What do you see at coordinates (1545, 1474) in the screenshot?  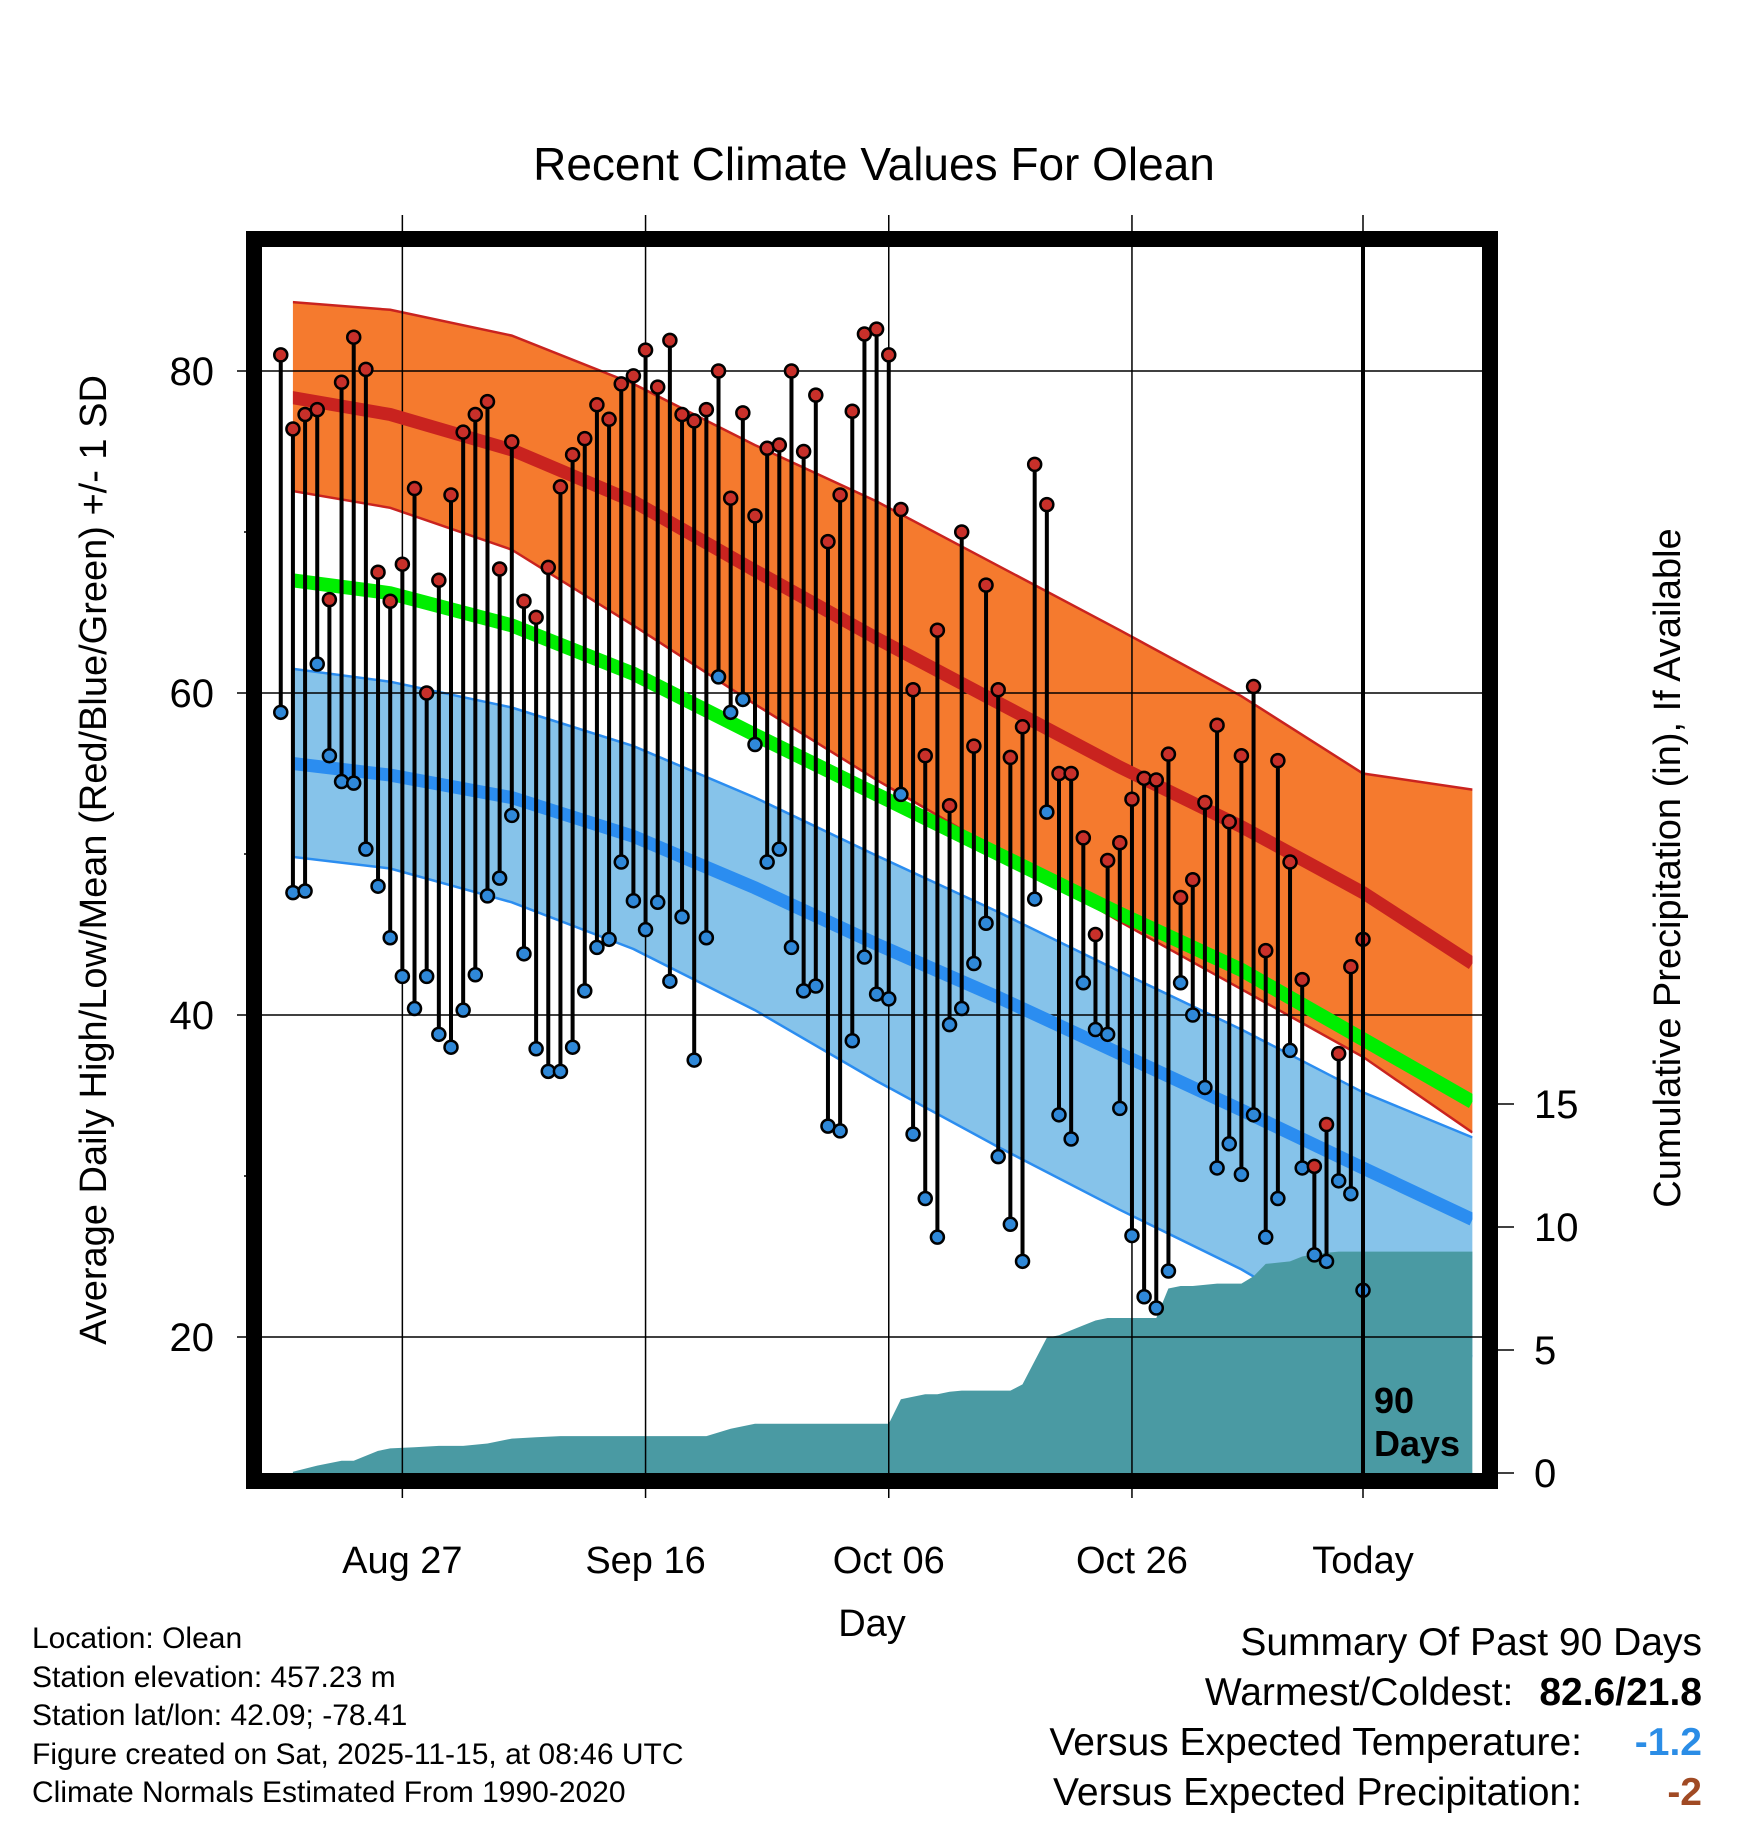 I see `y2-tick-label: 0` at bounding box center [1545, 1474].